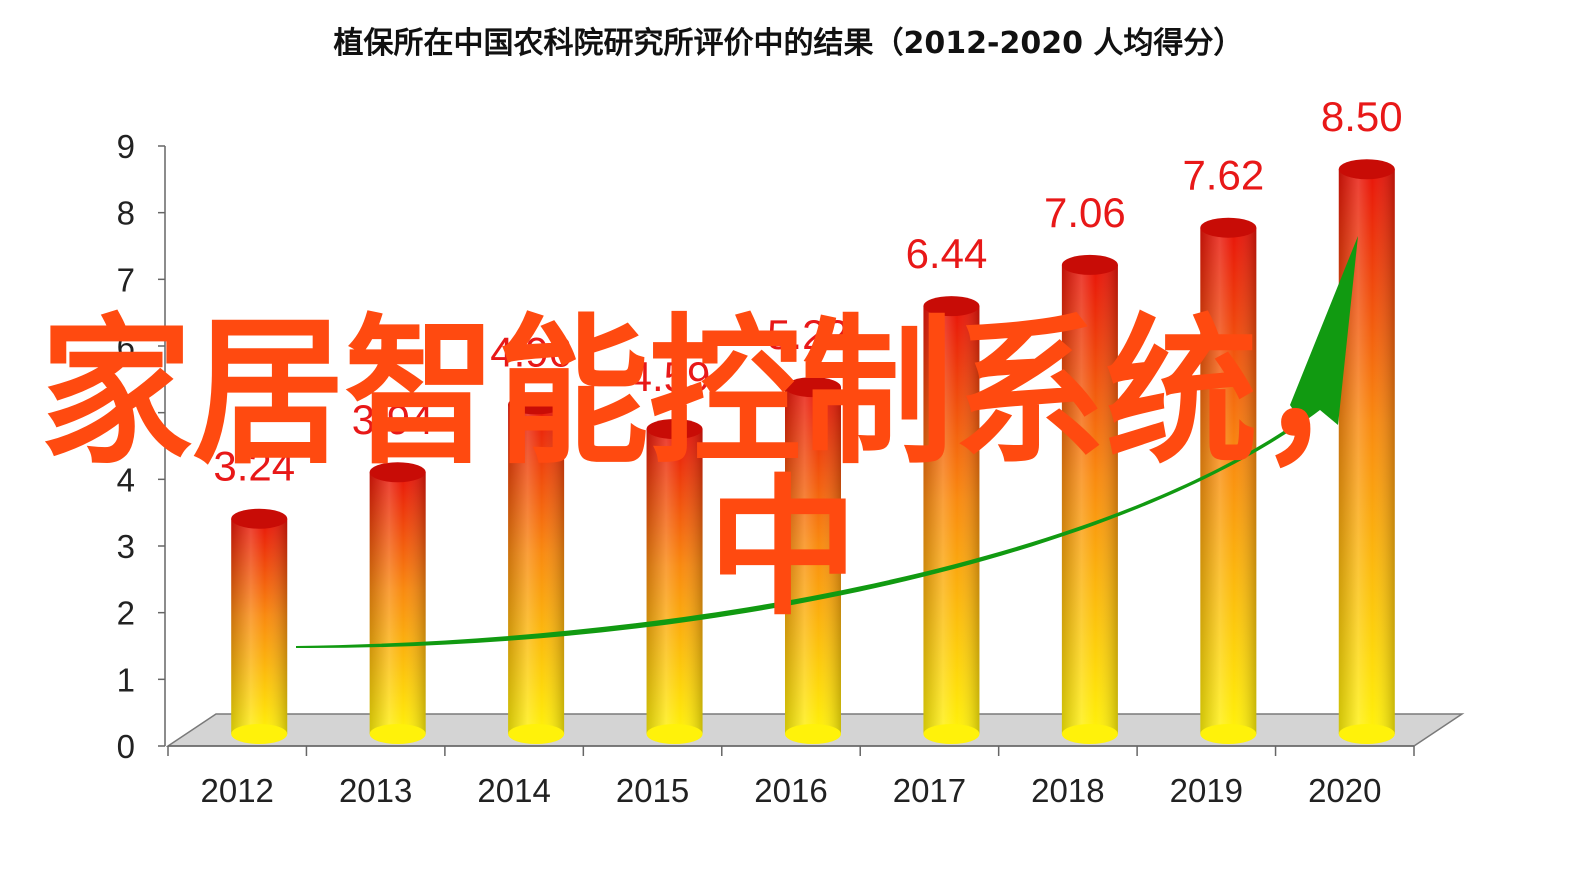  I want to click on data-label: 5.22, so click(808, 334).